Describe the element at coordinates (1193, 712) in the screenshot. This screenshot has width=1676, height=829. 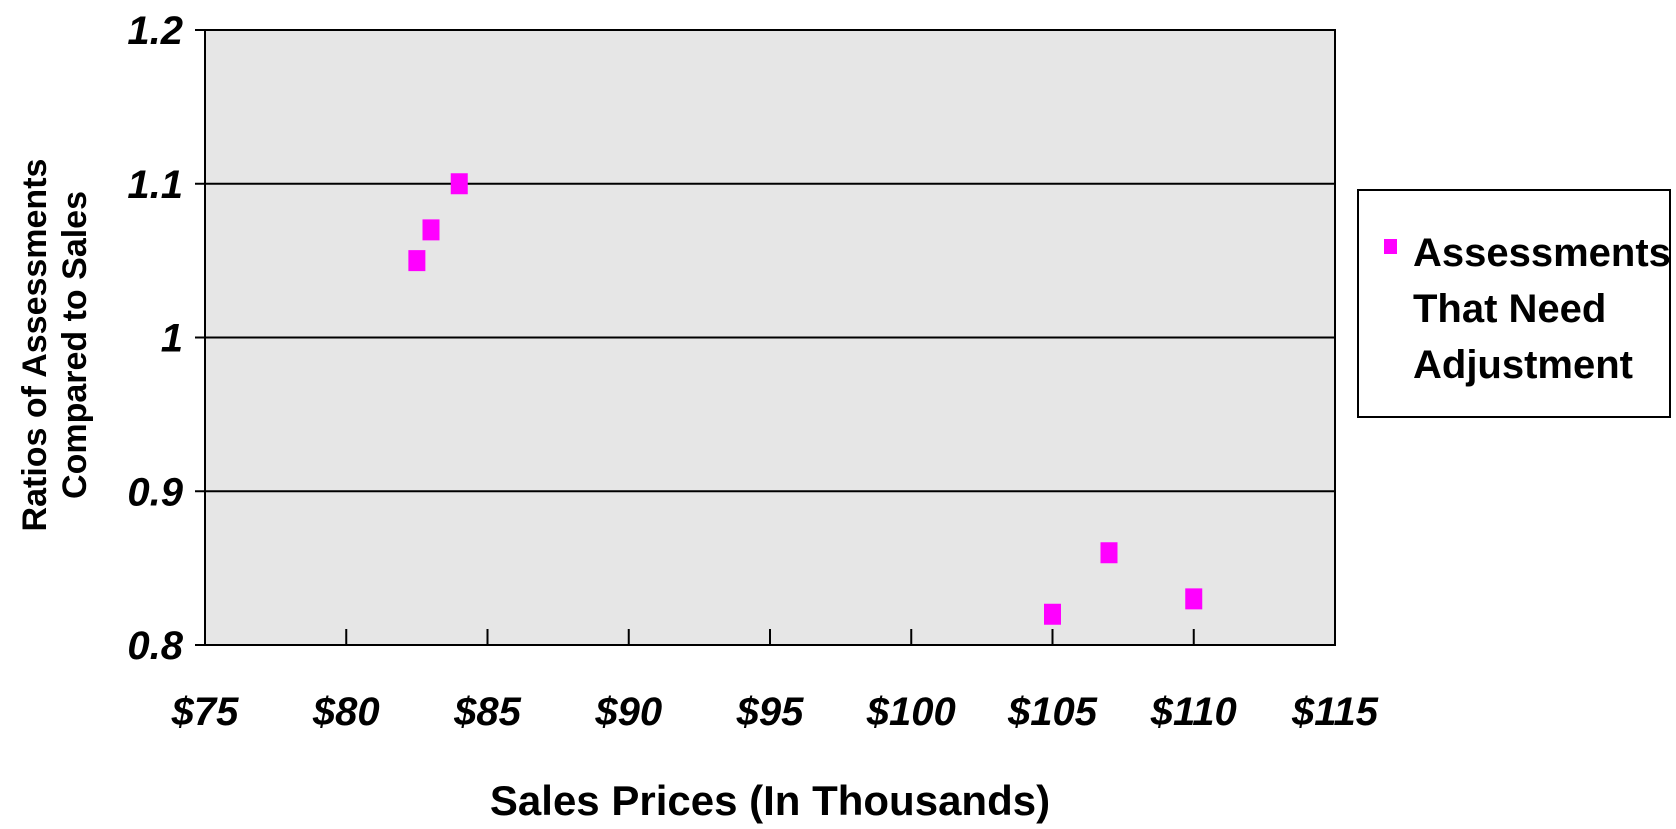
I see `x-tick-label: $110` at that location.